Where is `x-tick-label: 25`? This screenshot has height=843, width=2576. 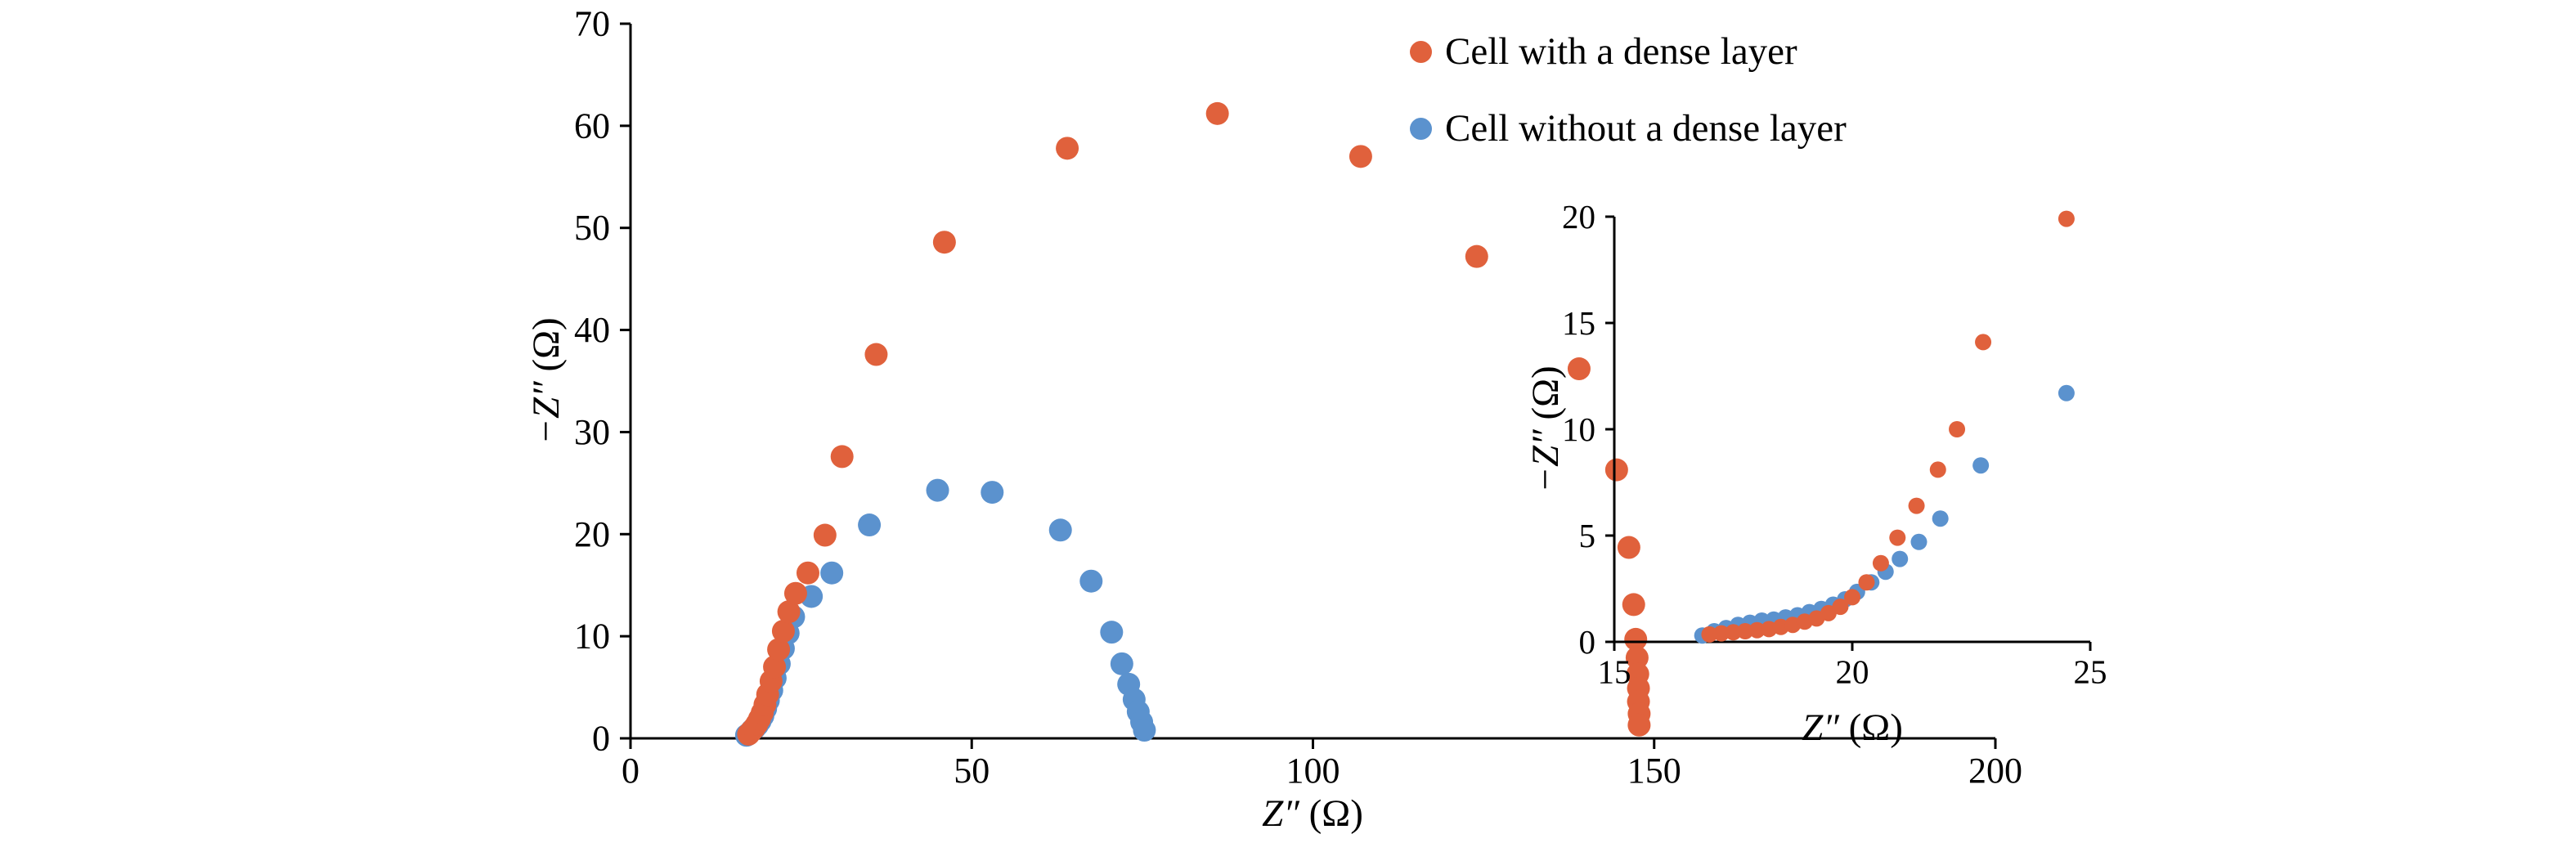 x-tick-label: 25 is located at coordinates (2090, 672).